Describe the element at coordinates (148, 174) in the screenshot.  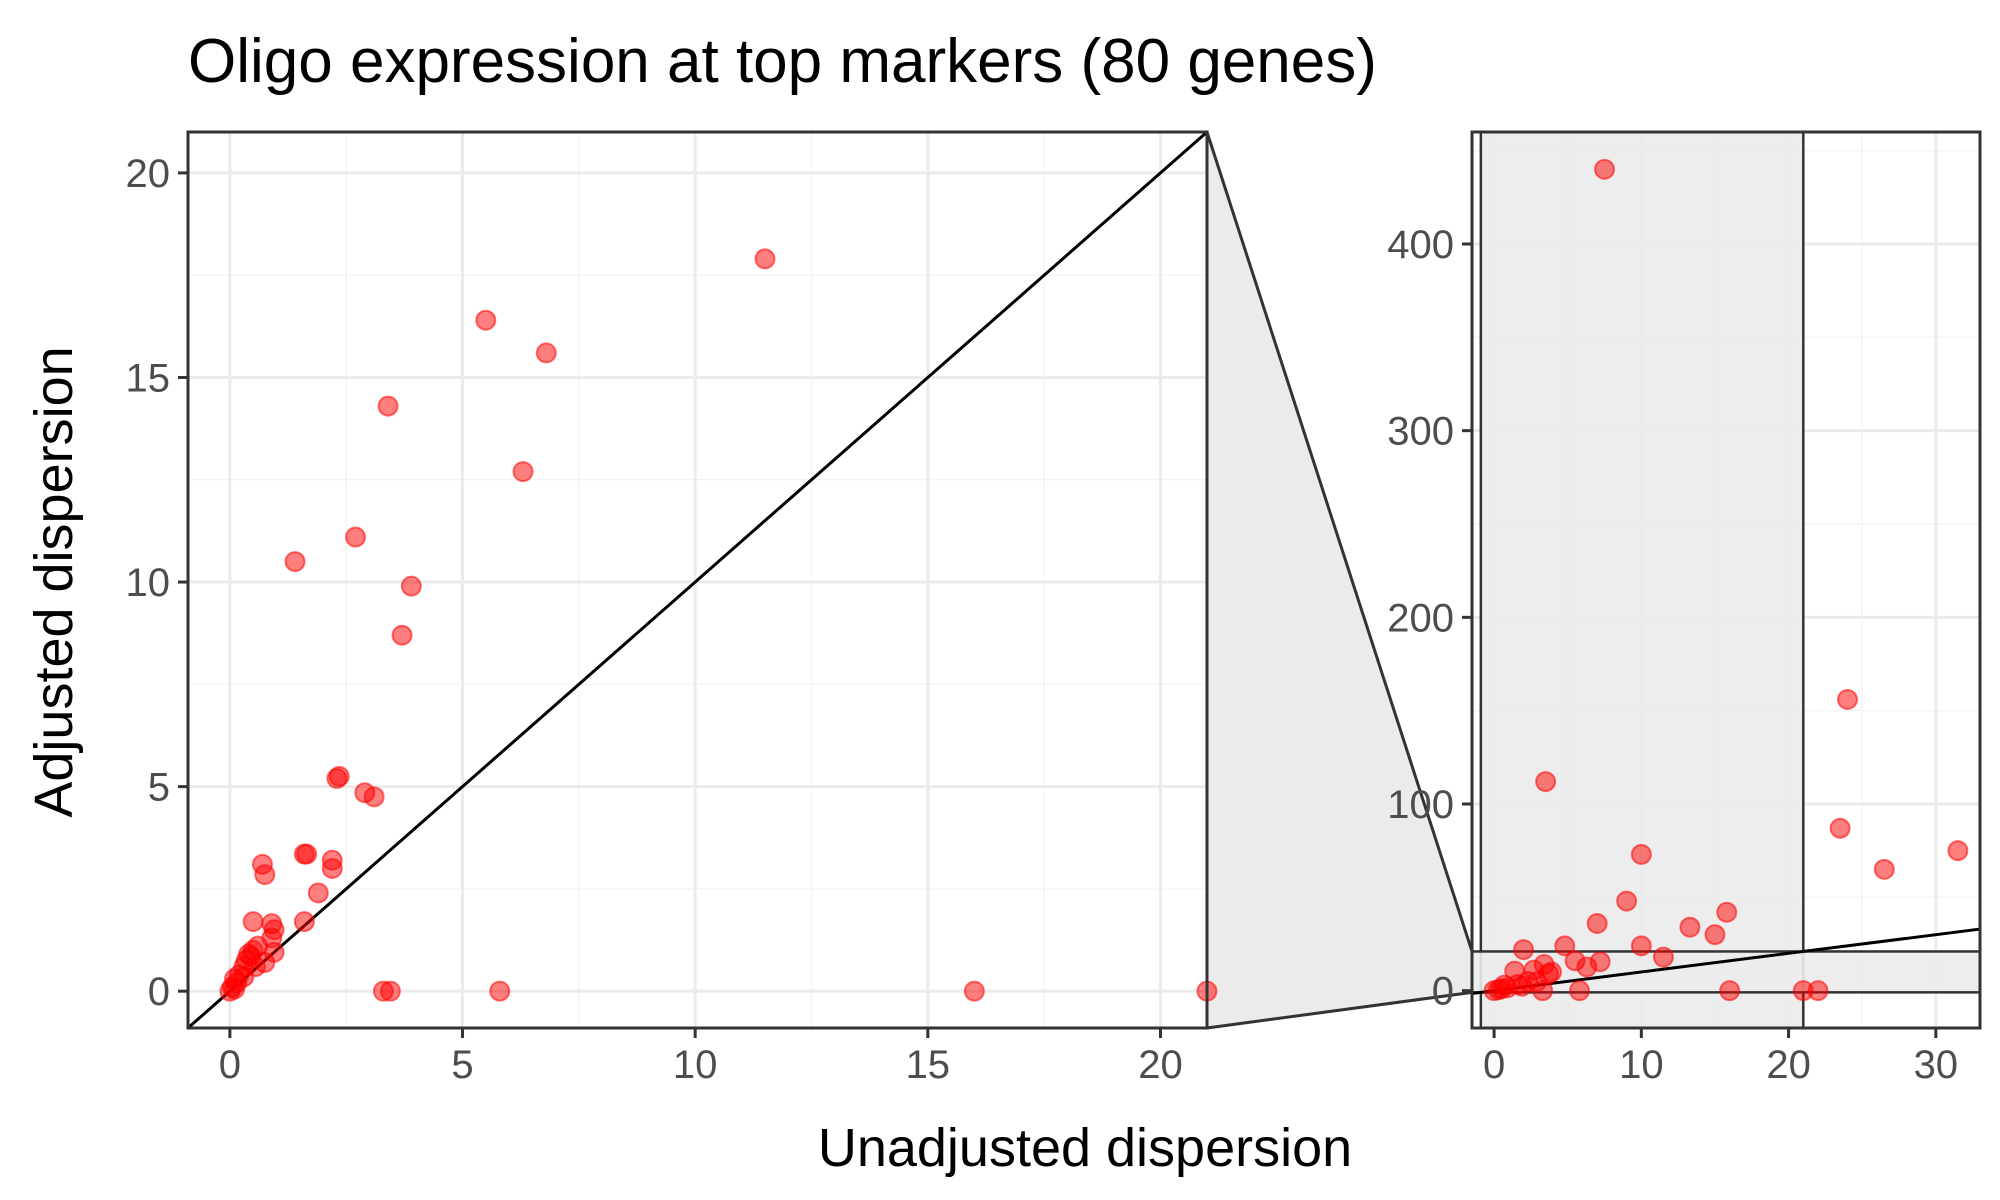
I see `y-tick-label: 20` at that location.